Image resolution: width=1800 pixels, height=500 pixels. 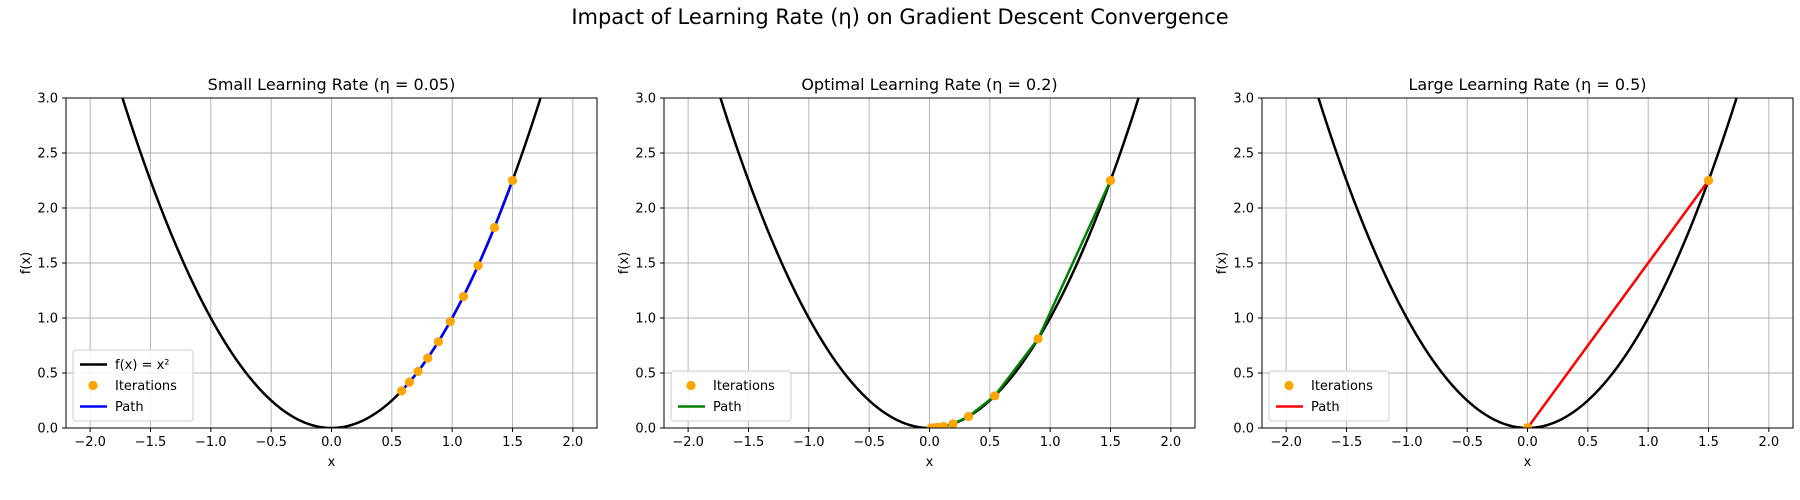 What do you see at coordinates (1527, 84) in the screenshot?
I see `chart-title: Large Learning Rate (η = 0.5)` at bounding box center [1527, 84].